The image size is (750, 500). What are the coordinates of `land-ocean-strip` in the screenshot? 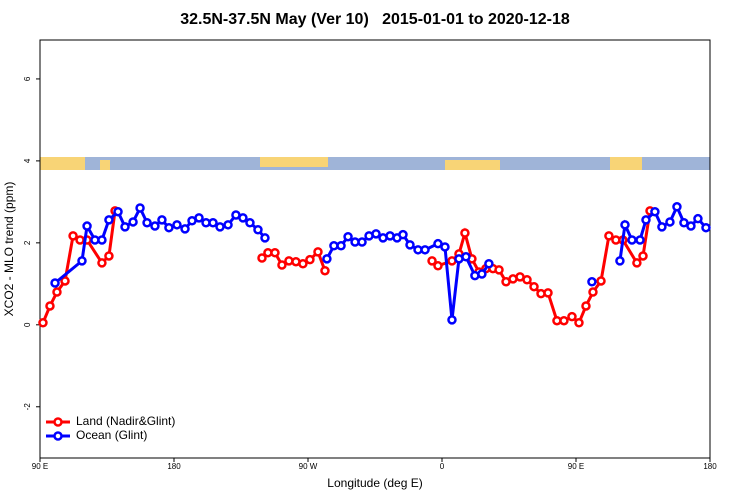 It's located at (375, 163).